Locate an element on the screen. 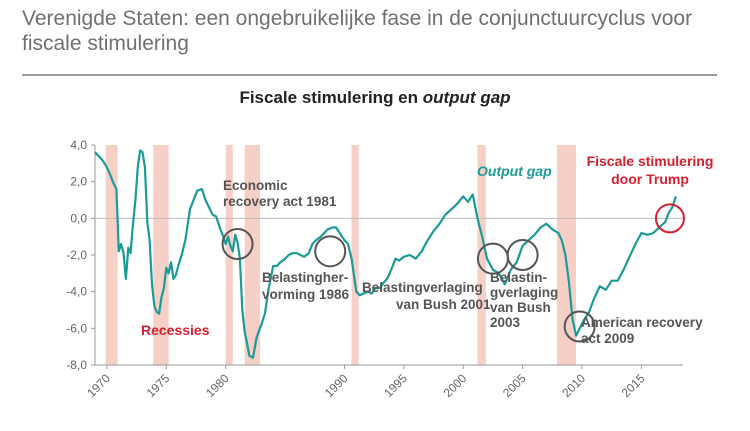  y-tick-label: -8,0 is located at coordinates (76, 365).